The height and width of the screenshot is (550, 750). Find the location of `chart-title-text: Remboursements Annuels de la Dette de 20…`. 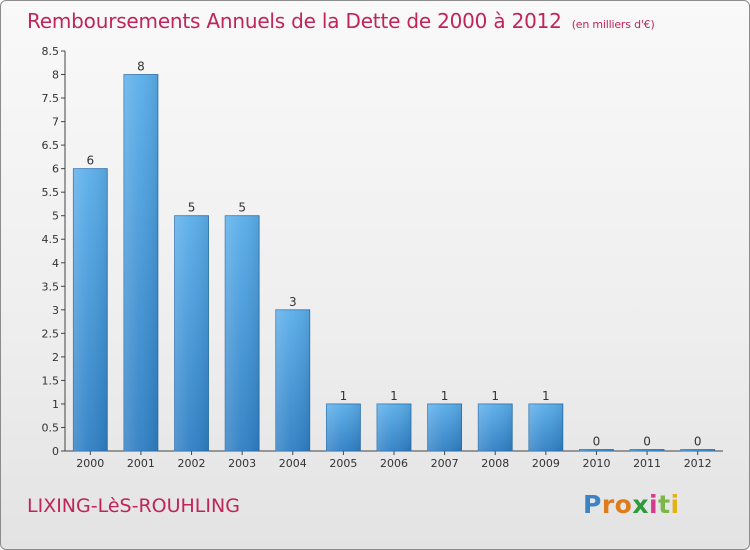

chart-title-text: Remboursements Annuels de la Dette de 20… is located at coordinates (294, 21).